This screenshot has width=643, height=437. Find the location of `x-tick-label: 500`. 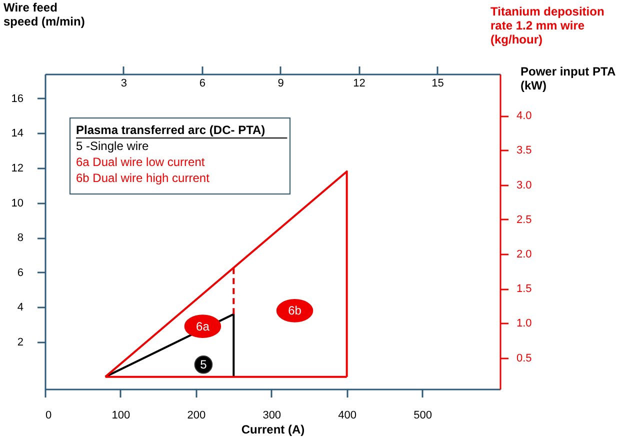

x-tick-label: 500 is located at coordinates (423, 416).